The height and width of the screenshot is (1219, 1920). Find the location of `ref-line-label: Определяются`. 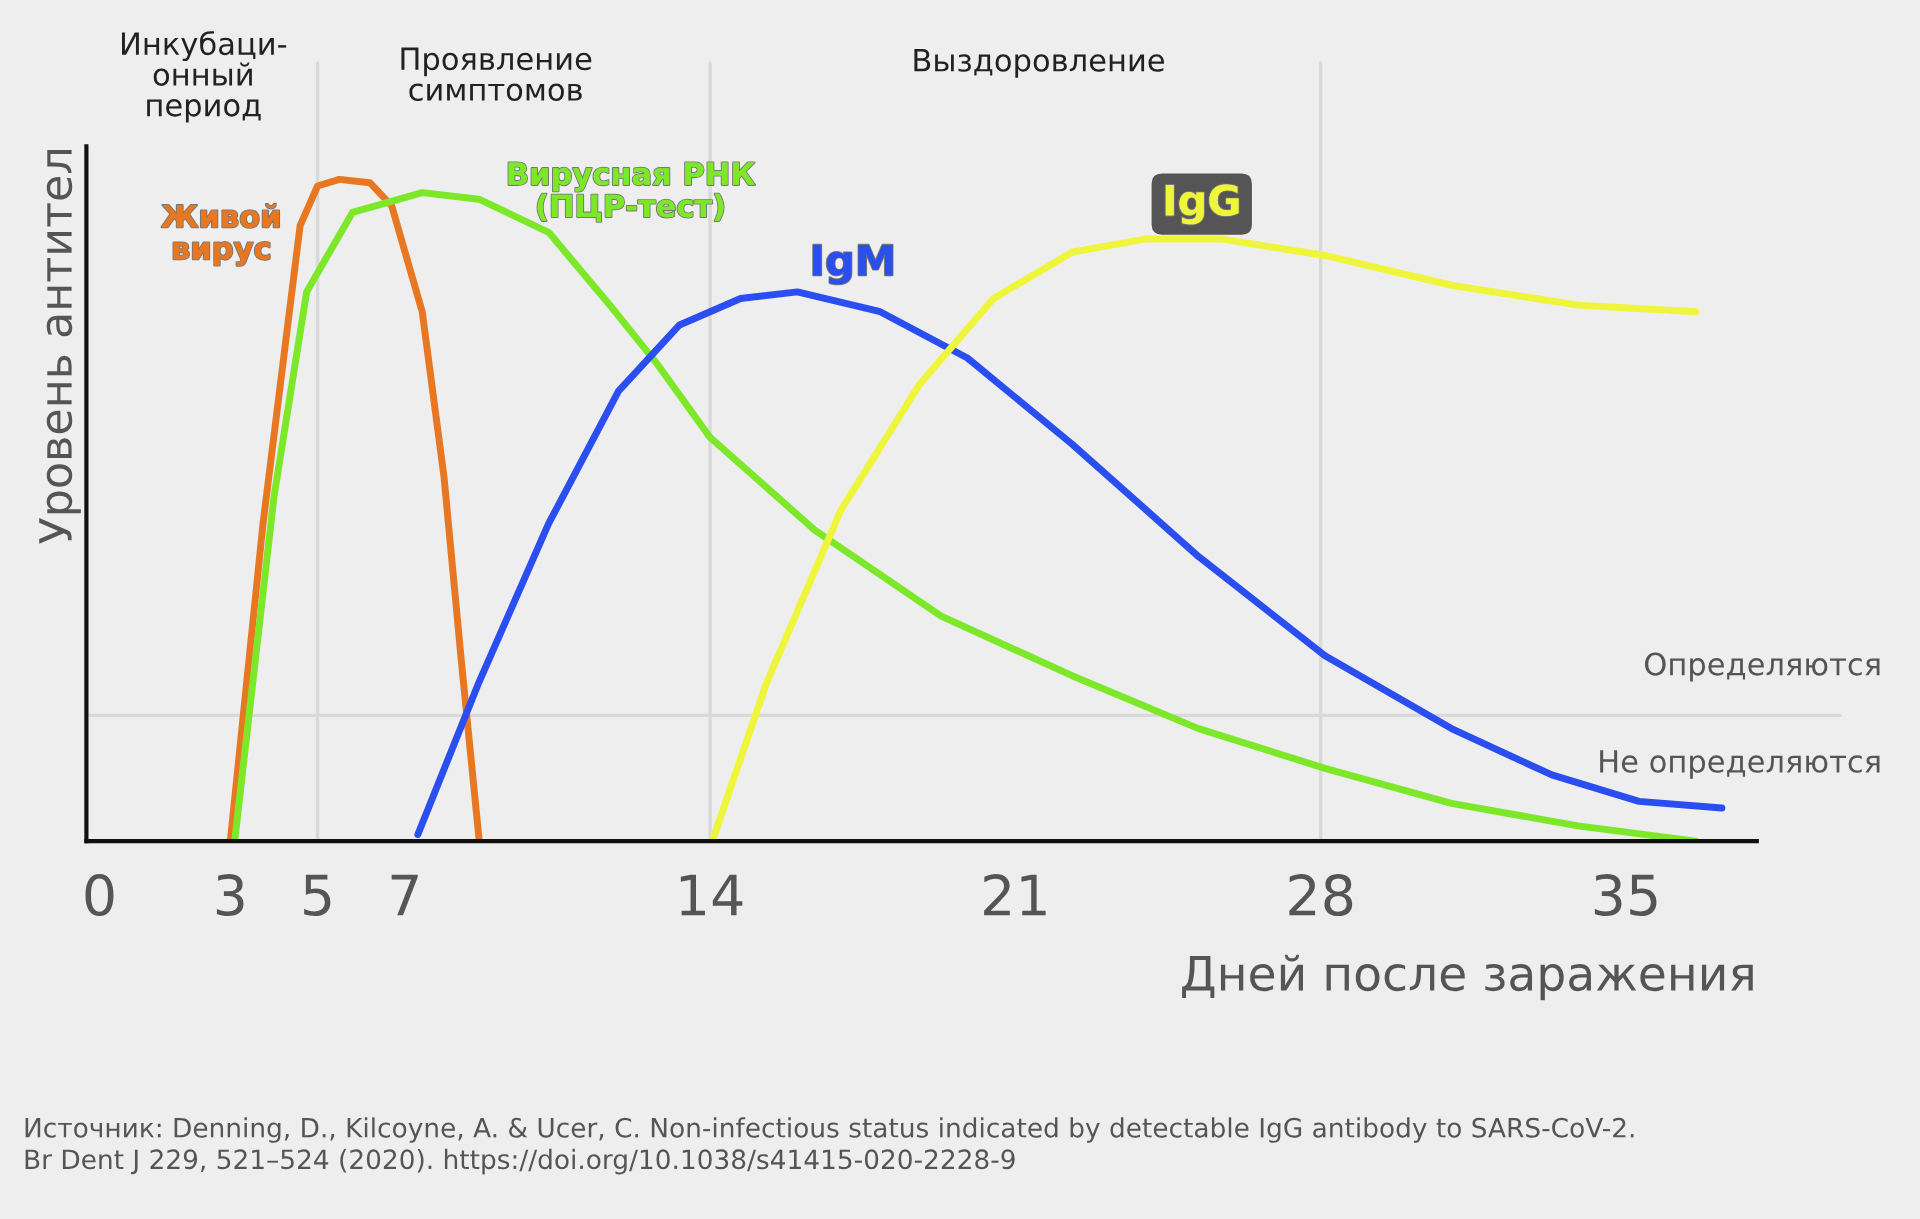

ref-line-label: Определяются is located at coordinates (1762, 667).